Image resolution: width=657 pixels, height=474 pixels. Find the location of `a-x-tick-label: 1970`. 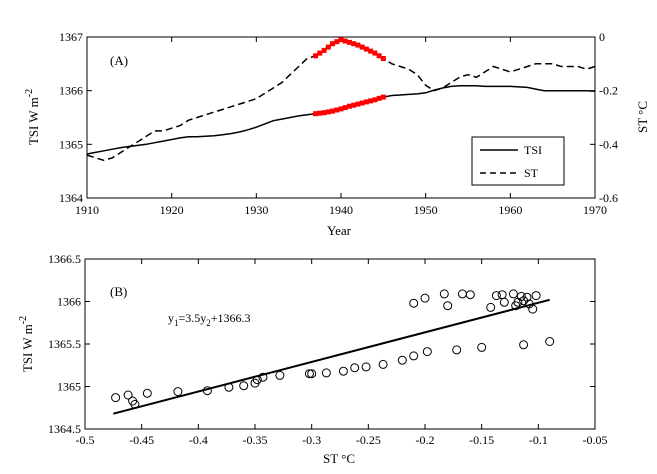

a-x-tick-label: 1970 is located at coordinates (595, 210).